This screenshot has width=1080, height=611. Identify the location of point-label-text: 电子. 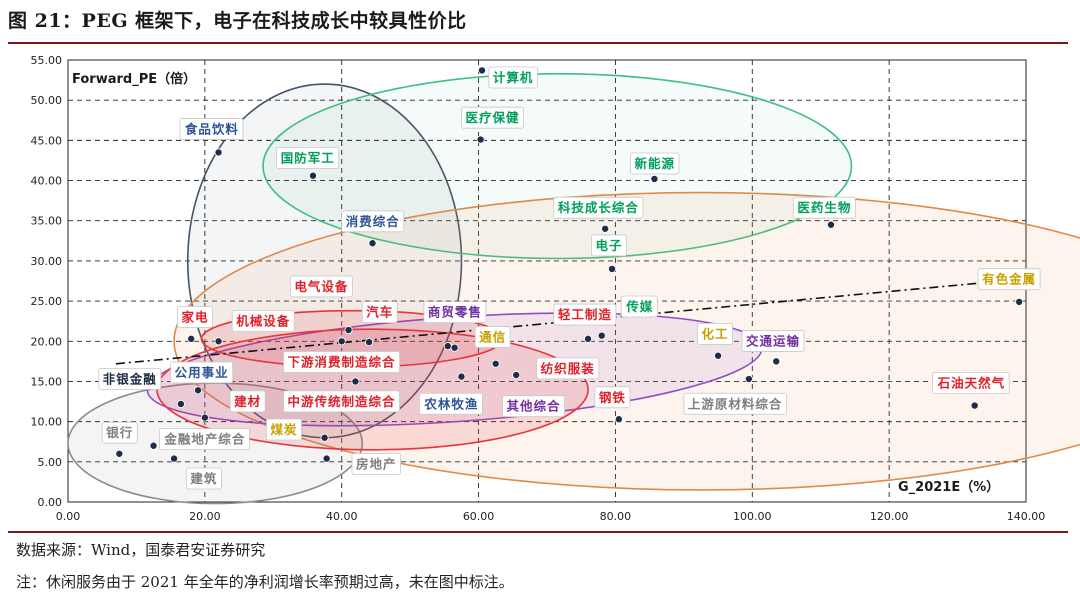
(608, 245).